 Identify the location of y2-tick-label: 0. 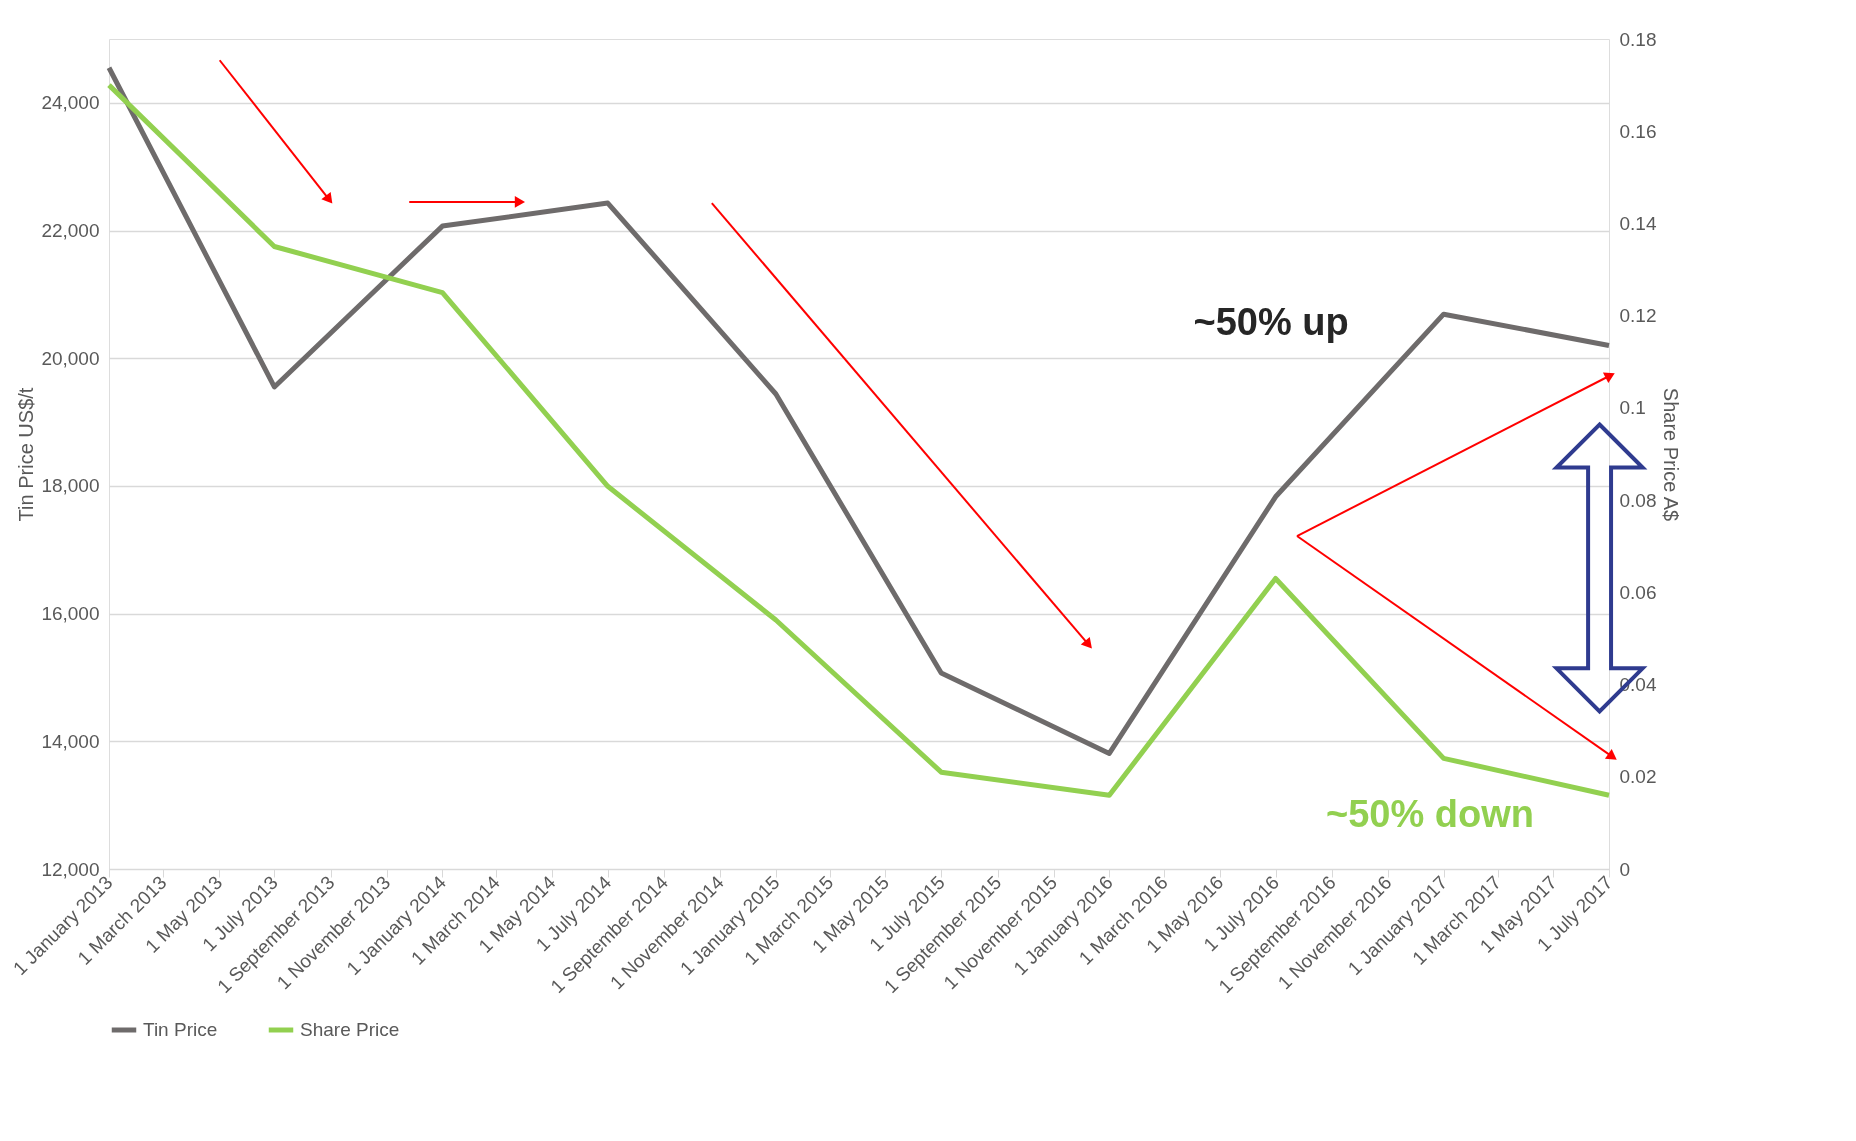
(1625, 869).